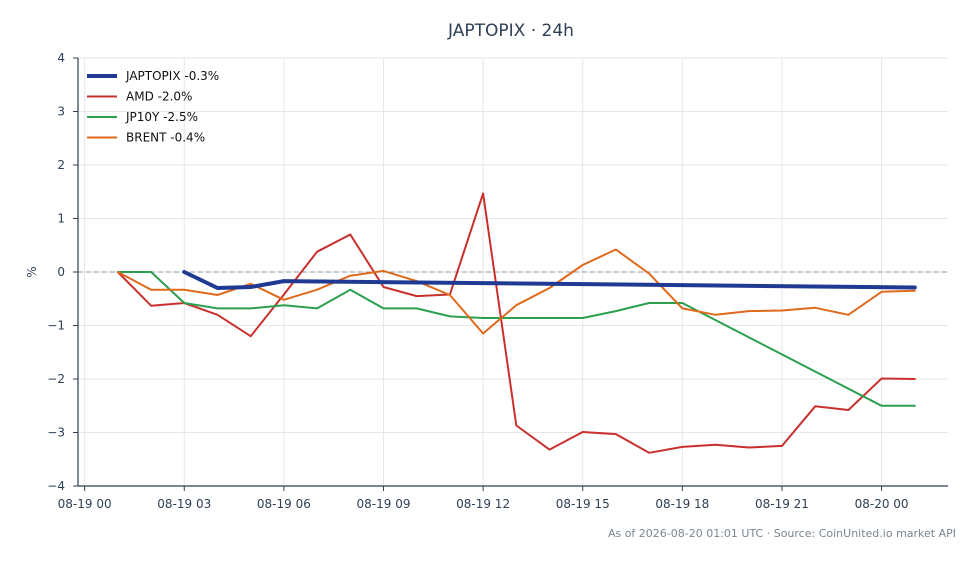 This screenshot has height=564, width=980. What do you see at coordinates (61, 272) in the screenshot?
I see `y-tick-label: 0` at bounding box center [61, 272].